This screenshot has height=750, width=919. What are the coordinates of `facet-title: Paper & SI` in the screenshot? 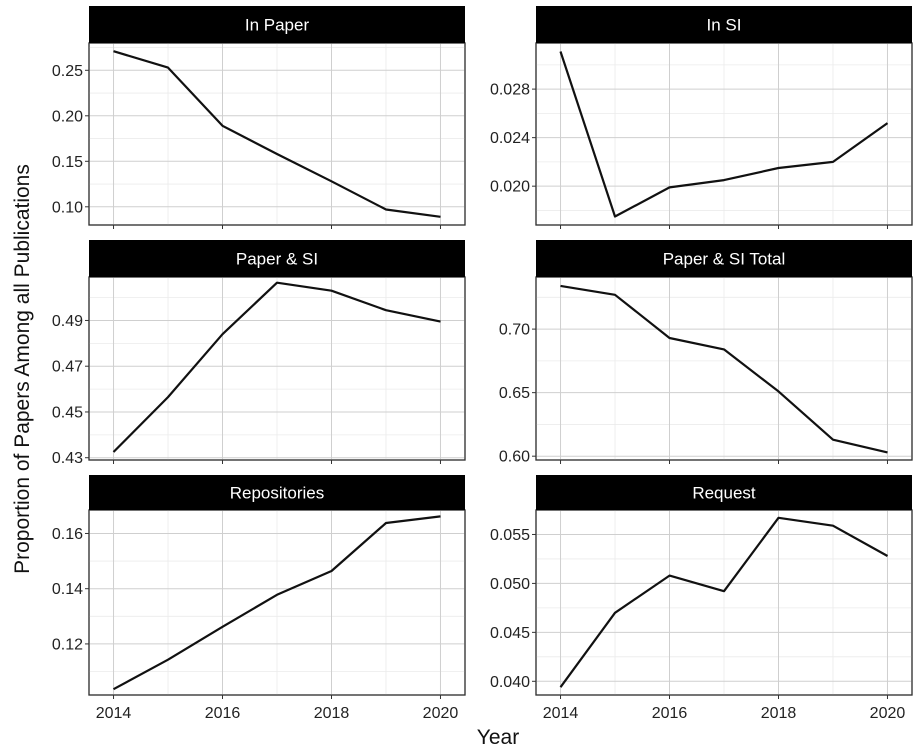 It's located at (277, 259).